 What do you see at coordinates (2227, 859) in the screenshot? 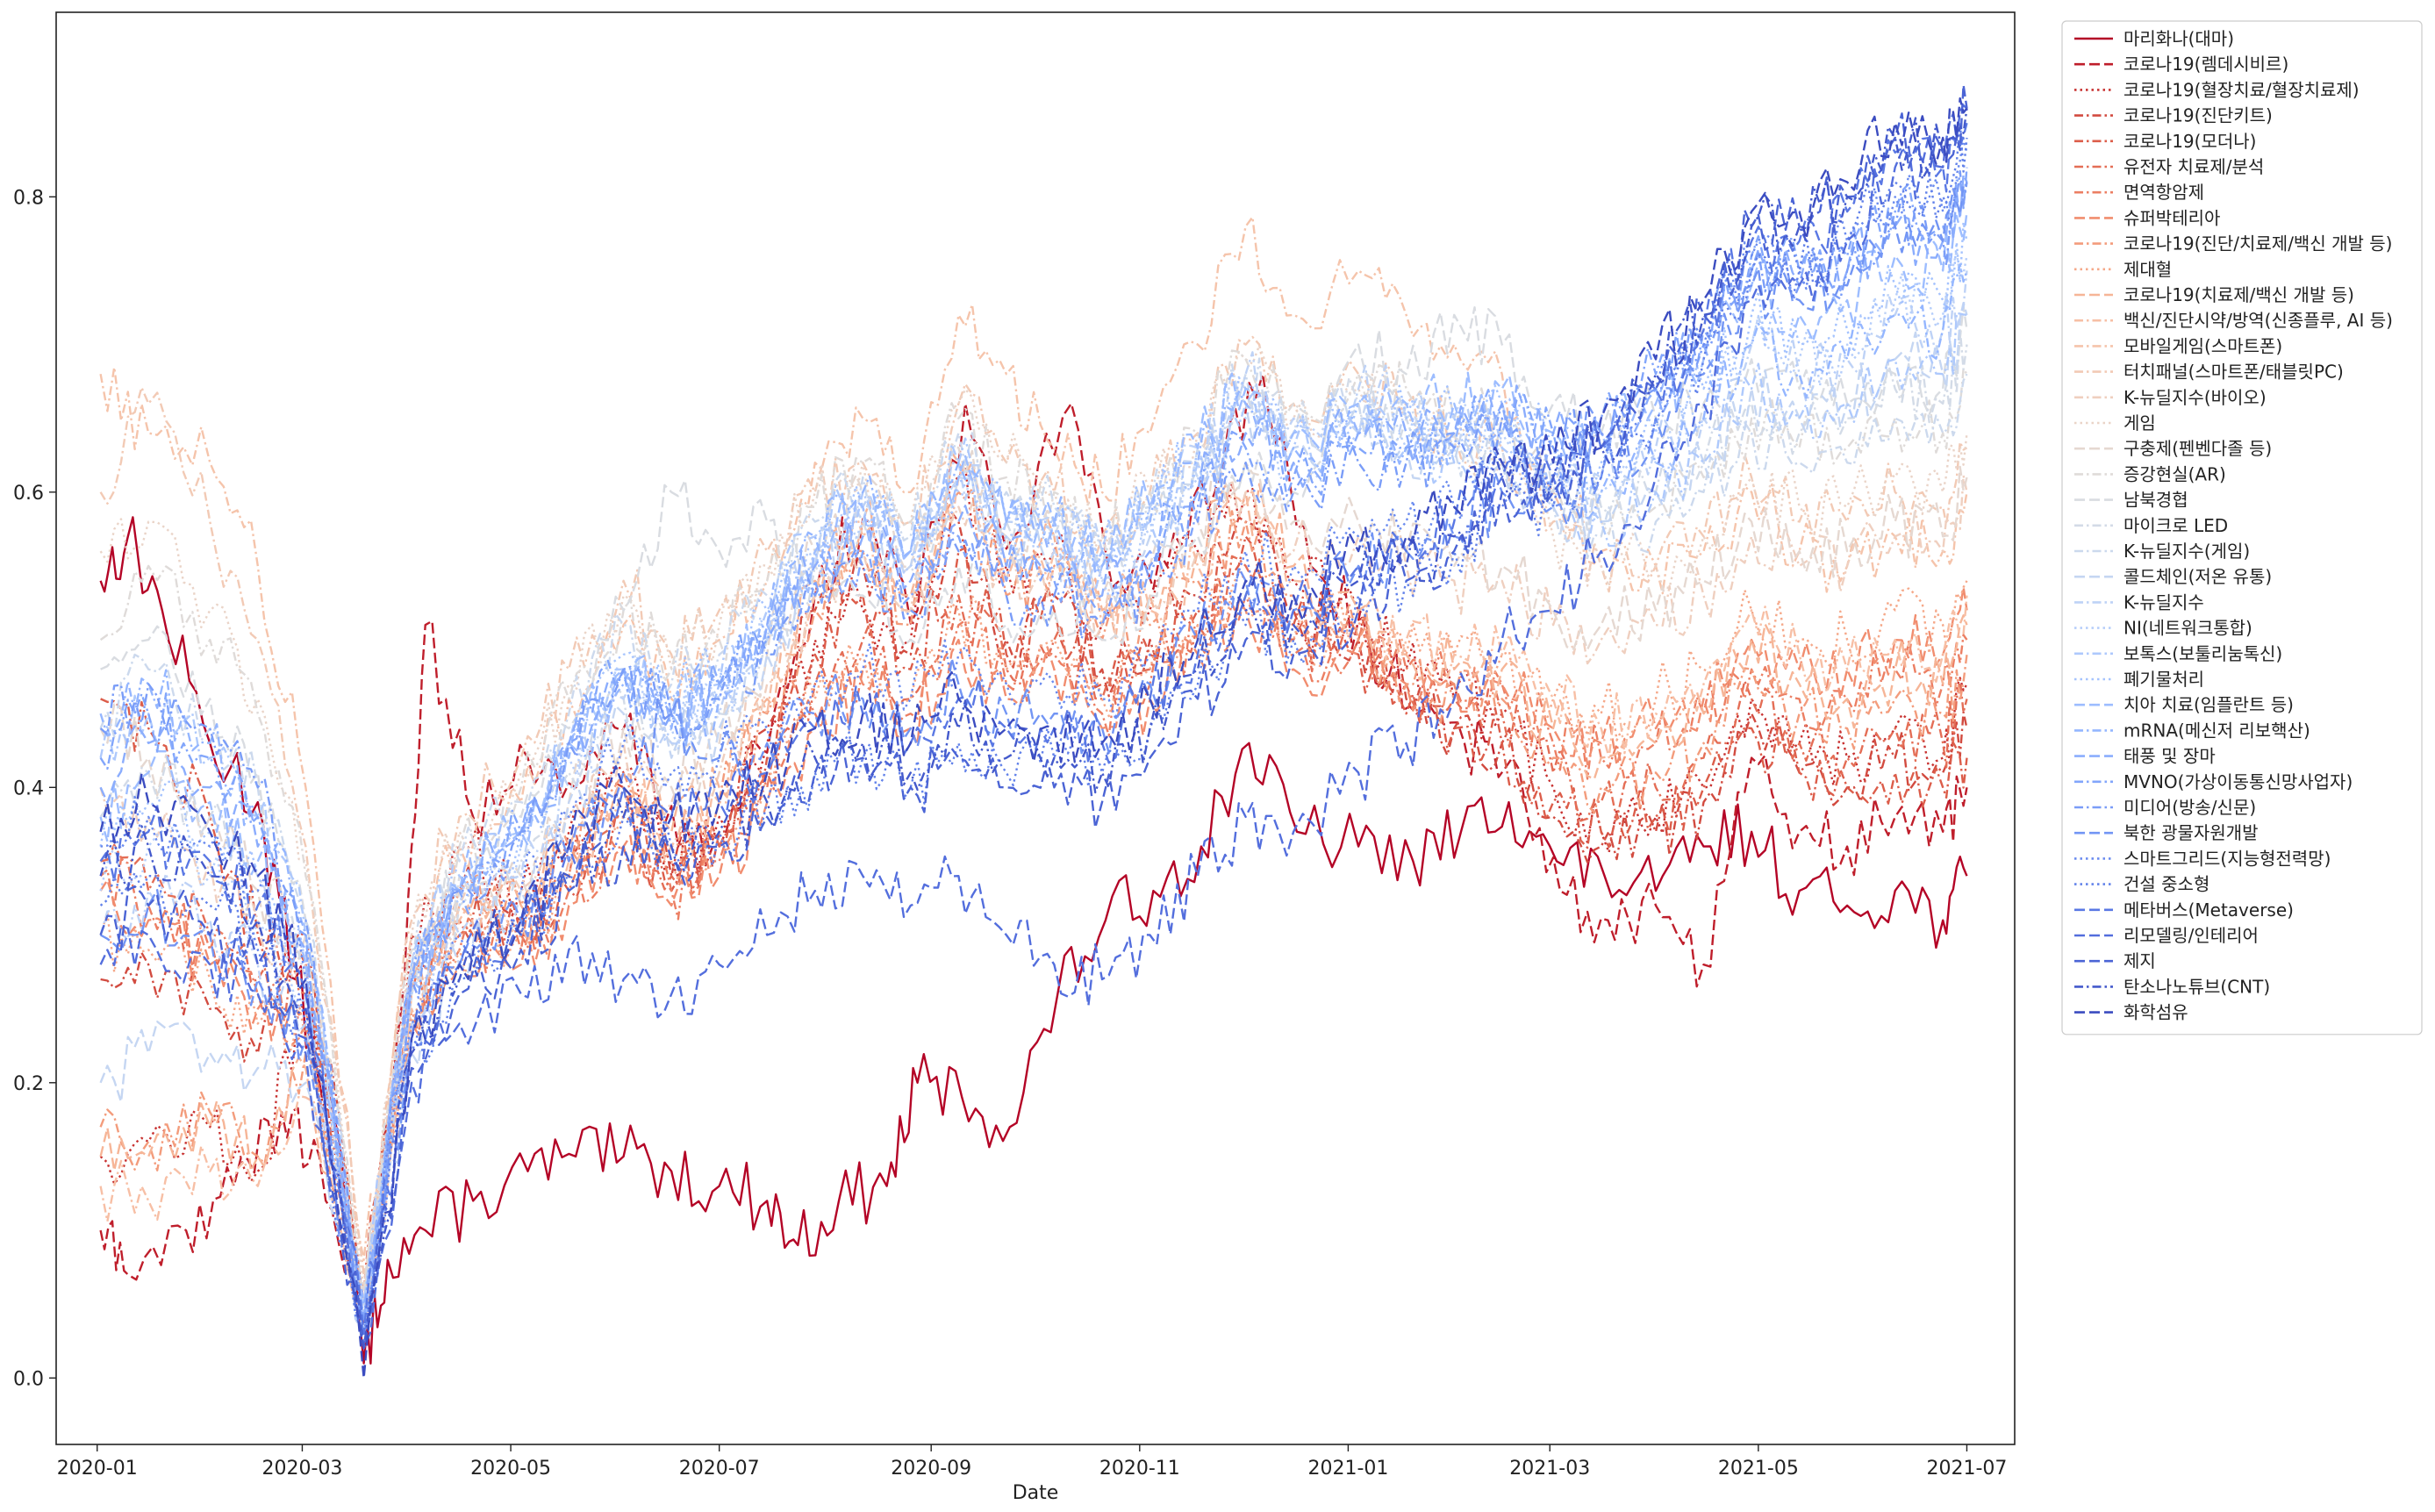
I see `legend-label: 스마트그리드(지능형전력망)` at bounding box center [2227, 859].